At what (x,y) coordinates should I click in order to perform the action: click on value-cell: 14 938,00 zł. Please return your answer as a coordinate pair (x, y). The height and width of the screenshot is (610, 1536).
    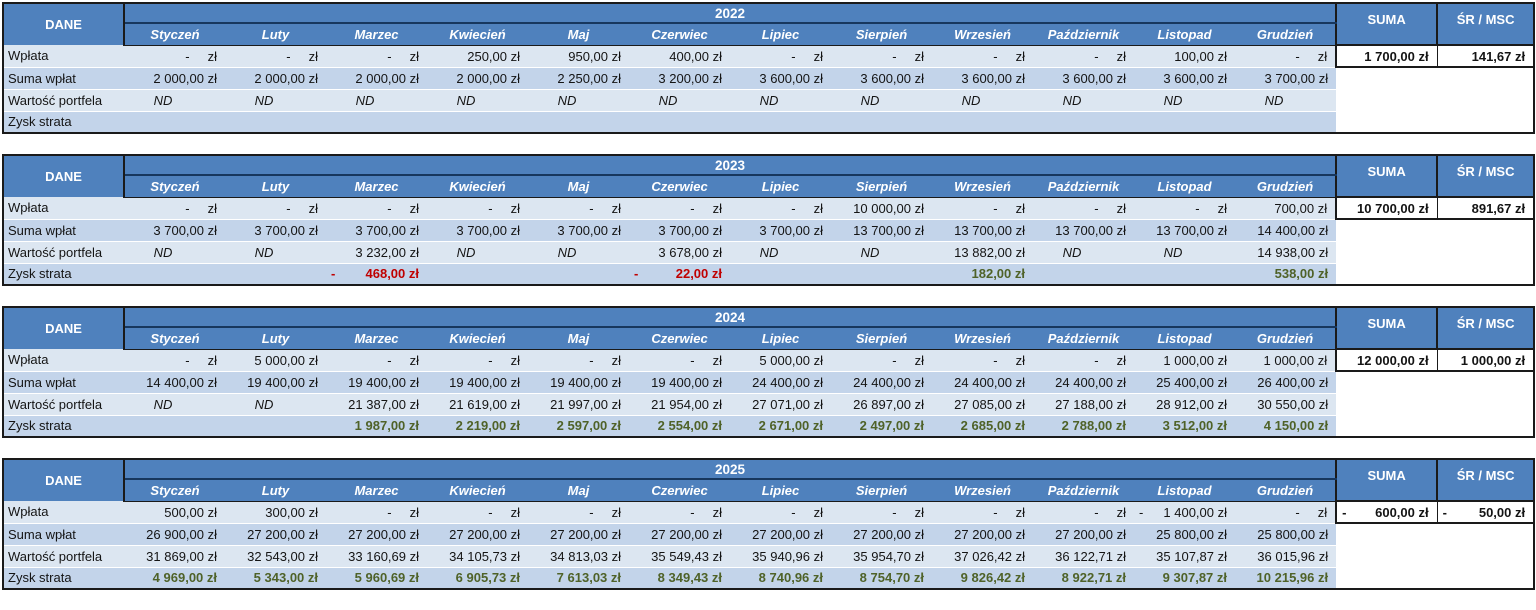
    Looking at the image, I should click on (1286, 251).